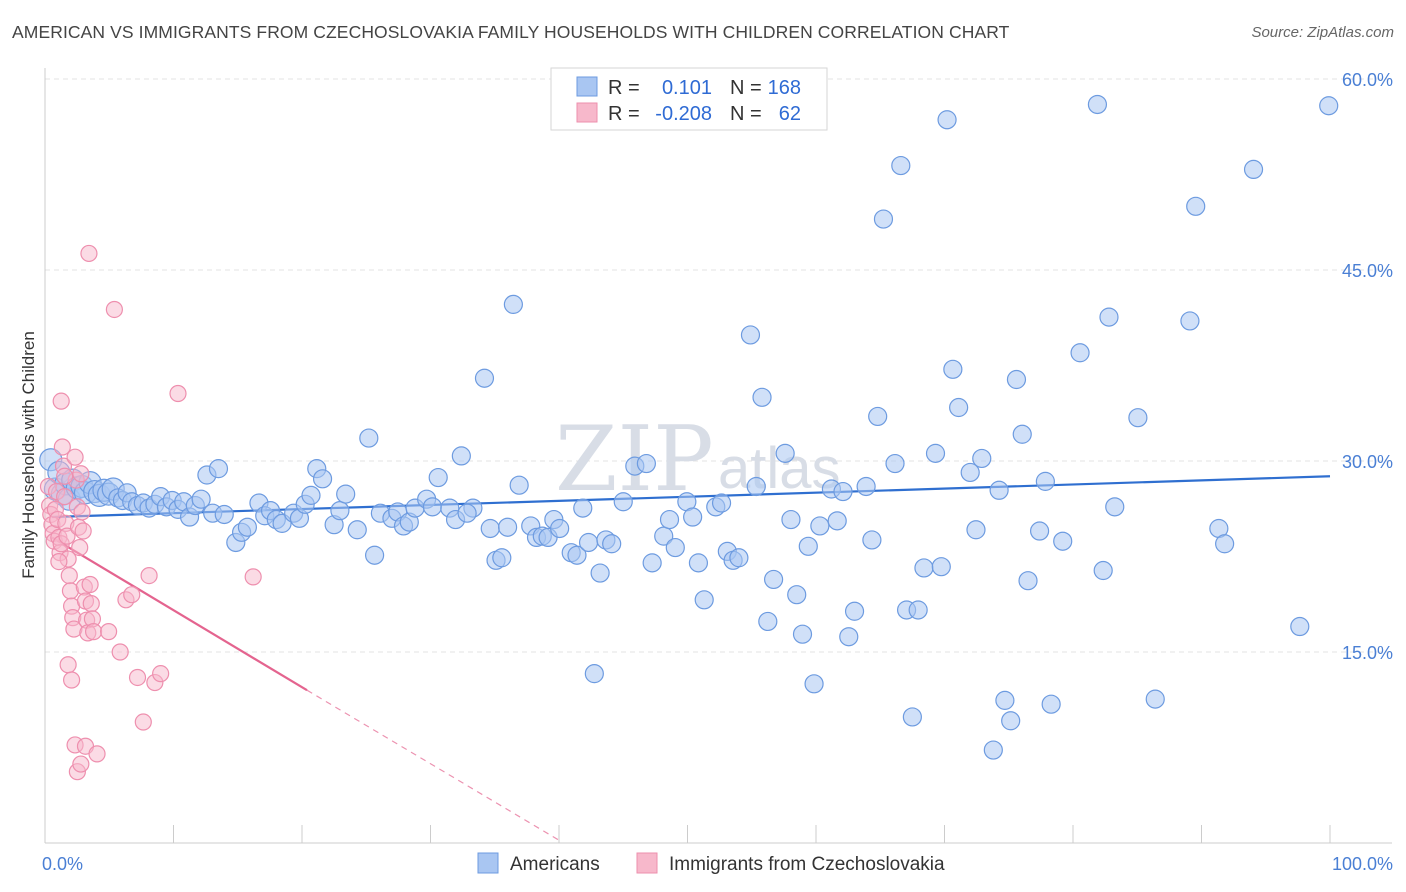  What do you see at coordinates (687, 88) in the screenshot?
I see `legend-r-value-americans: 0.101` at bounding box center [687, 88].